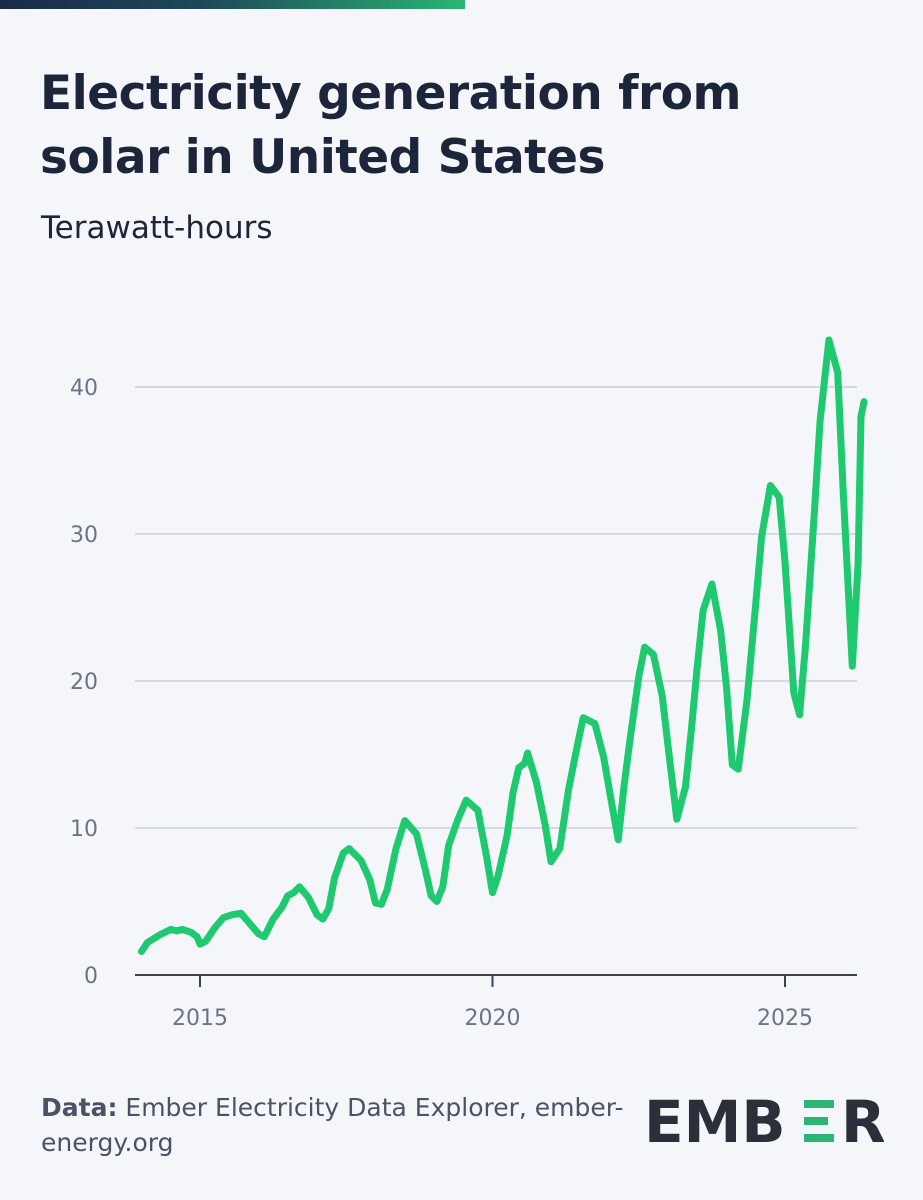 This screenshot has width=923, height=1200. What do you see at coordinates (493, 1018) in the screenshot?
I see `x-tick-label-2020: 2020` at bounding box center [493, 1018].